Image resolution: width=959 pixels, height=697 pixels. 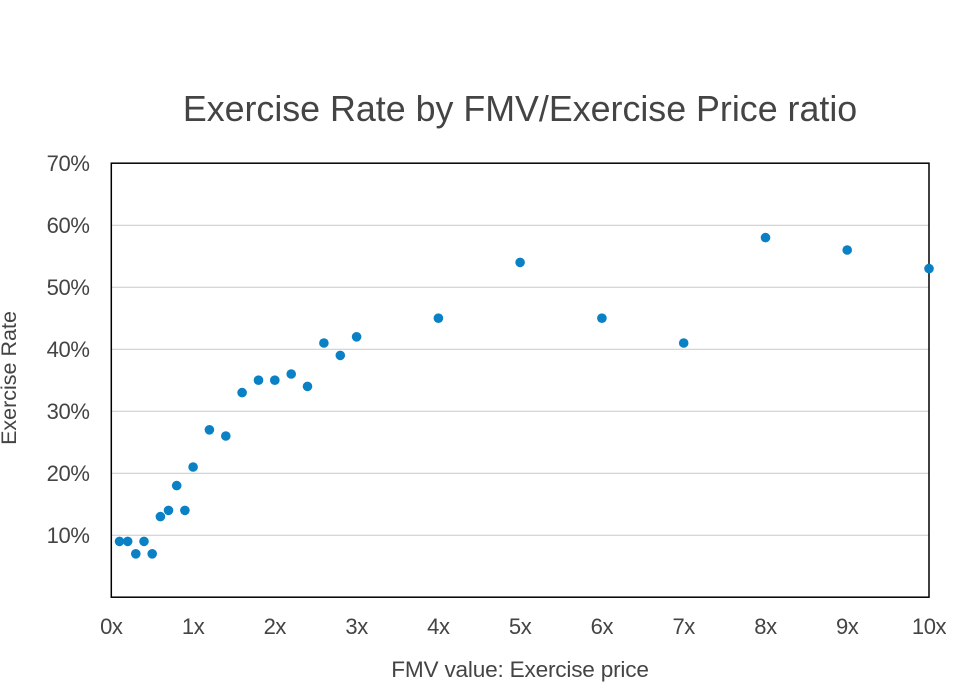 I want to click on svg-text: 10%, so click(x=68, y=535).